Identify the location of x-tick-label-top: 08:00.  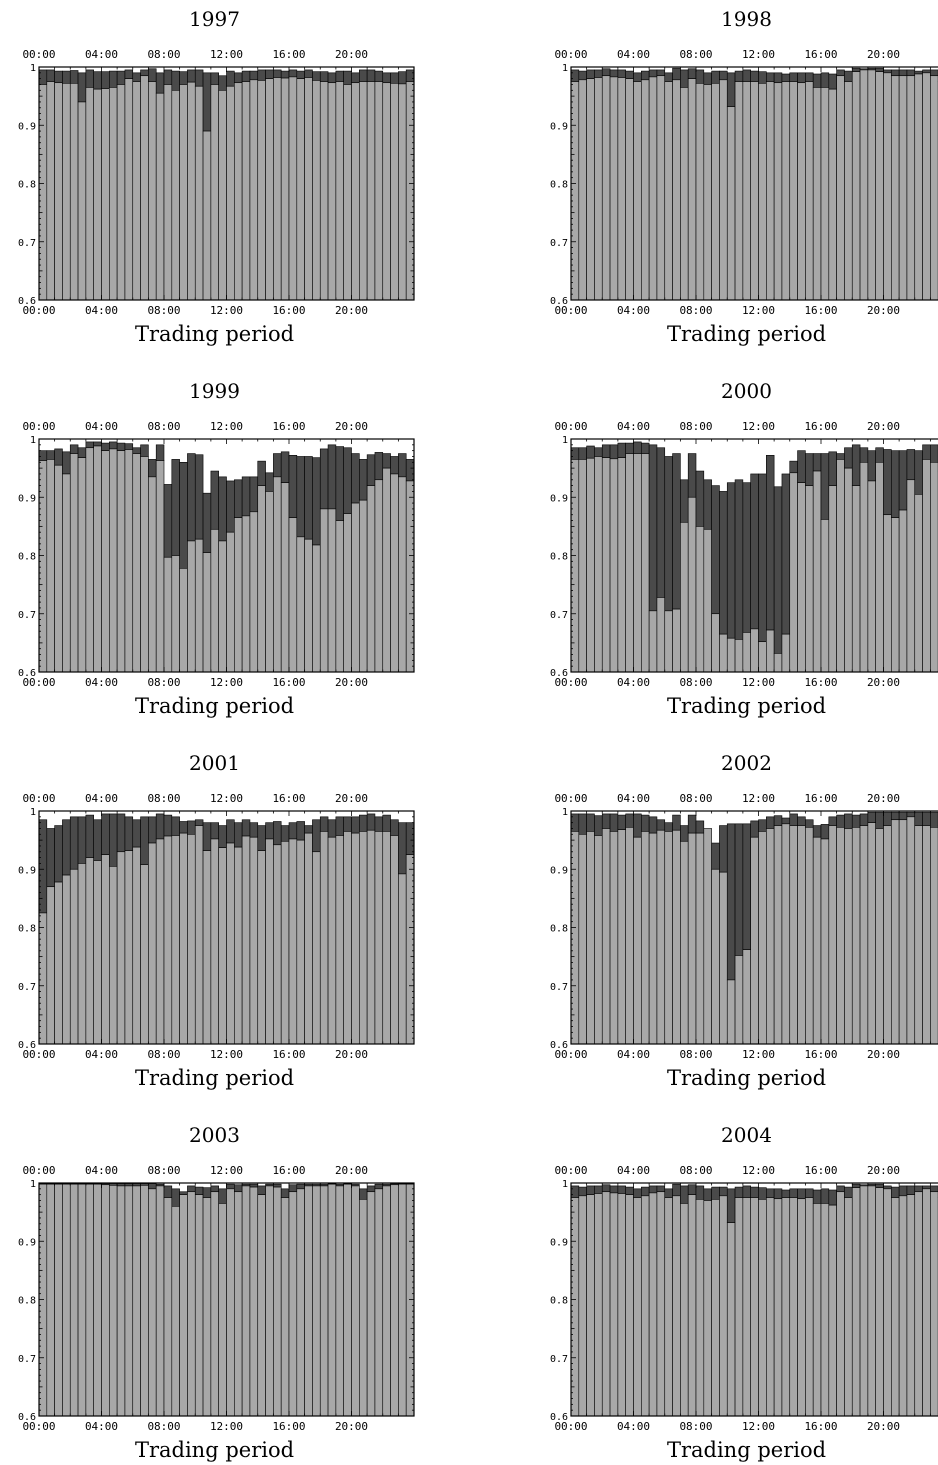
(695, 1170).